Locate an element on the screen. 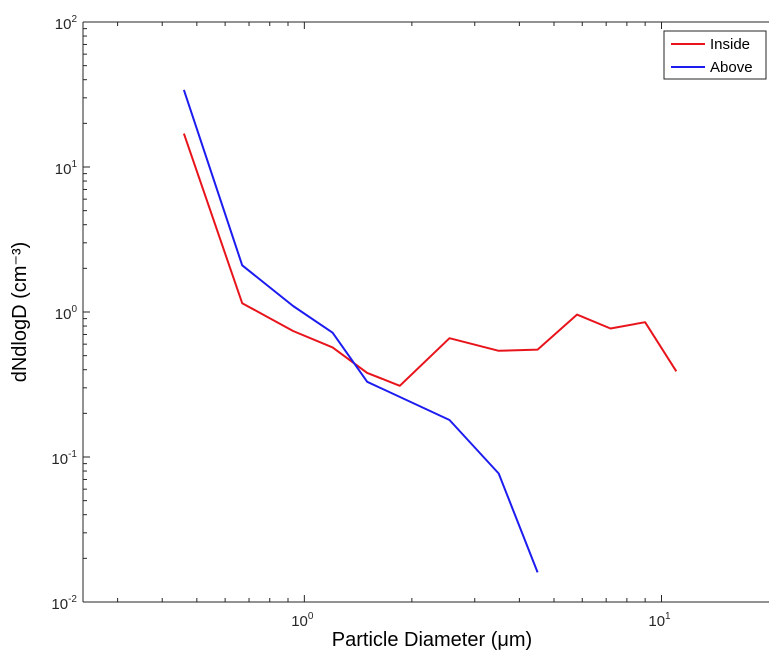  legend: Inside Above is located at coordinates (715, 55).